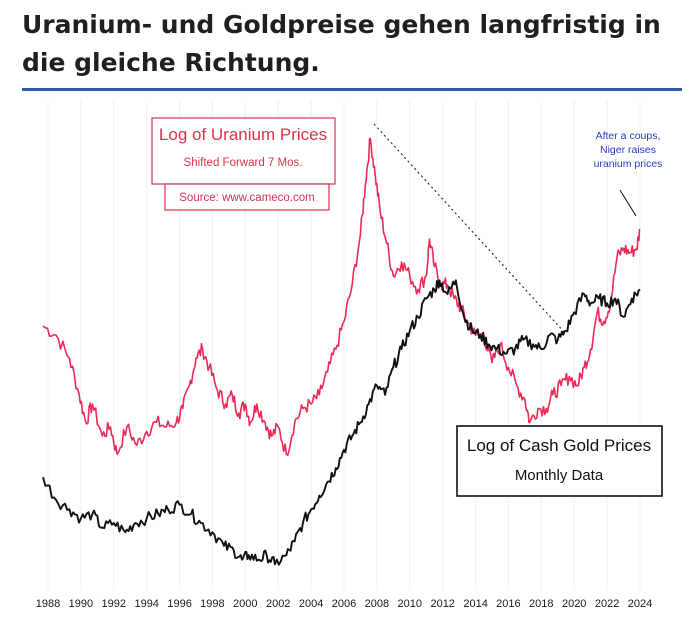 Image resolution: width=700 pixels, height=624 pixels. What do you see at coordinates (628, 150) in the screenshot?
I see `annotation-line-2: Niger raises` at bounding box center [628, 150].